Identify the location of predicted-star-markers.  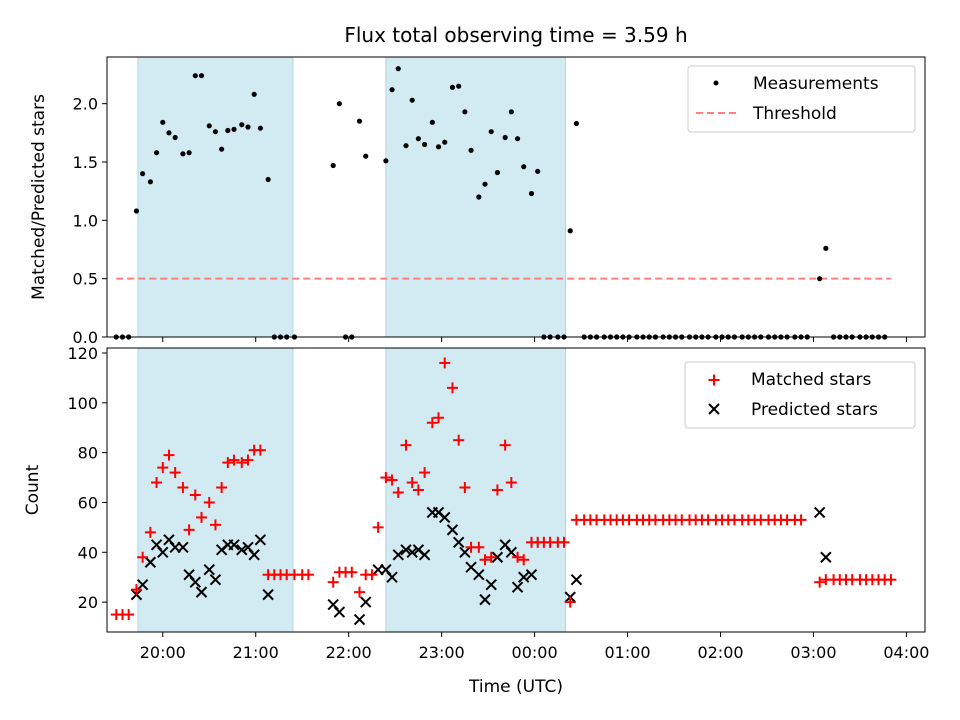
(481, 566).